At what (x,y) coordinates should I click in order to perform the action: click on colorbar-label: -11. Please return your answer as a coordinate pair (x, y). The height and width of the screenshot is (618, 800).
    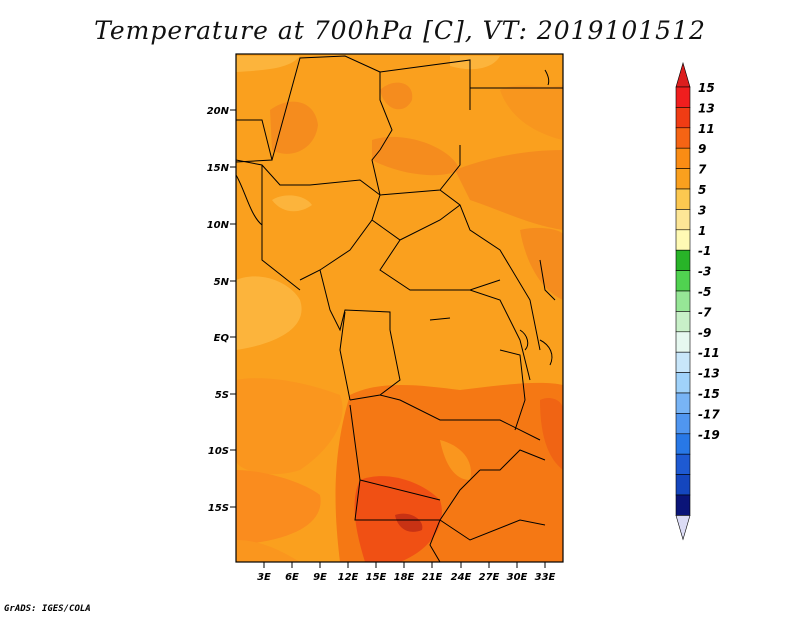
    Looking at the image, I should click on (709, 353).